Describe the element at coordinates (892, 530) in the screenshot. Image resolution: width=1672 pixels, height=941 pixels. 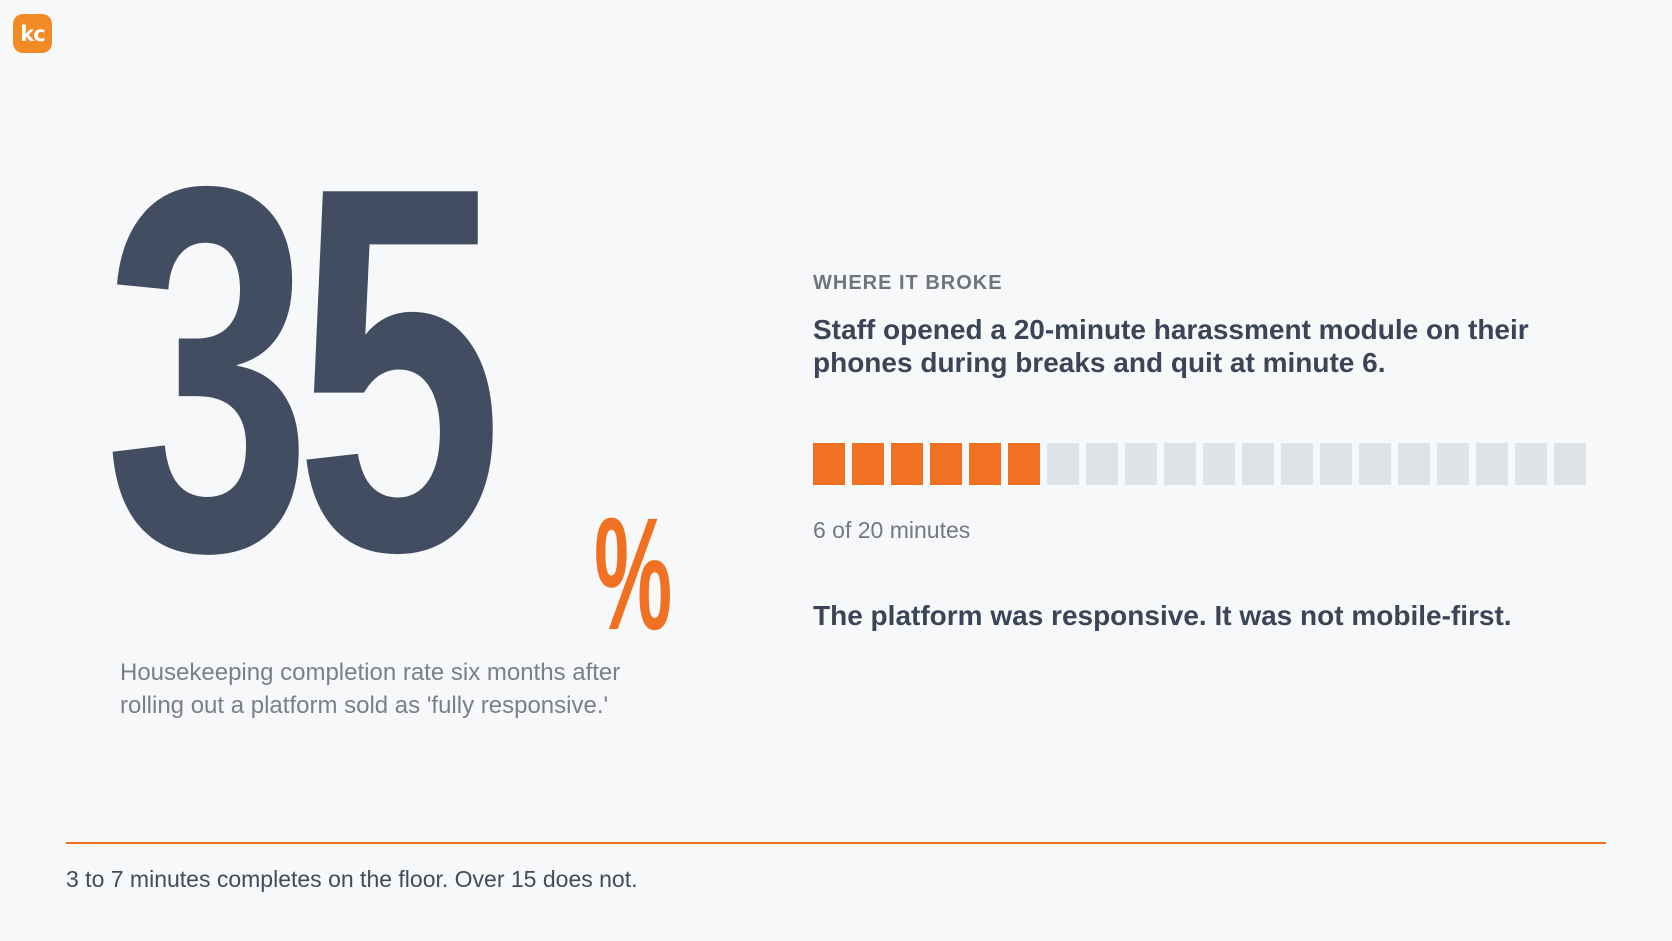
I see `progress-label: 6 of 20 minutes` at that location.